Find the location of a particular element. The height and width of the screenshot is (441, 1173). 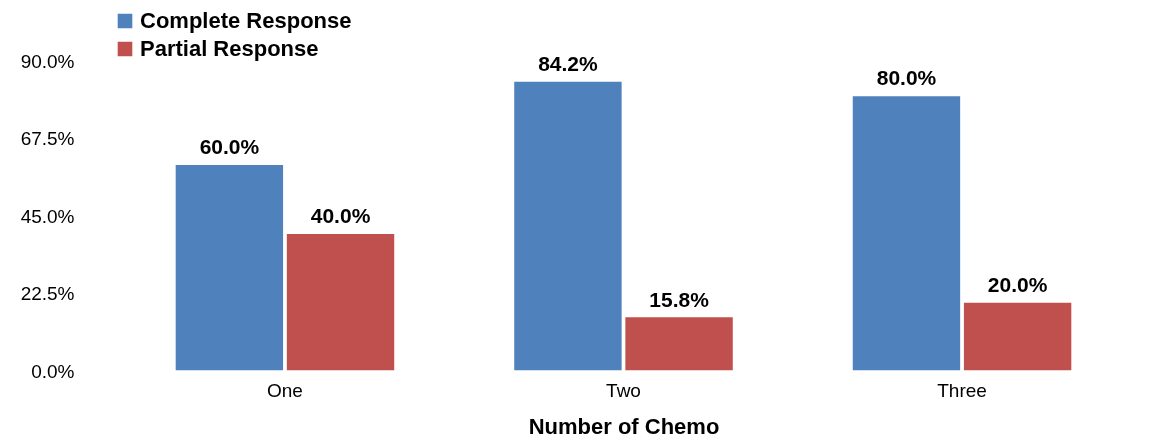

x-axis-title: Number of Chemo is located at coordinates (624, 426).